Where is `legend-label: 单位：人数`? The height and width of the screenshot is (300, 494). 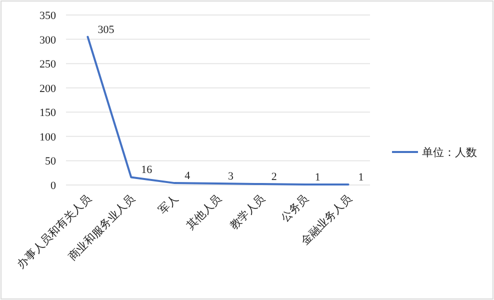 legend-label: 单位：人数 is located at coordinates (449, 152).